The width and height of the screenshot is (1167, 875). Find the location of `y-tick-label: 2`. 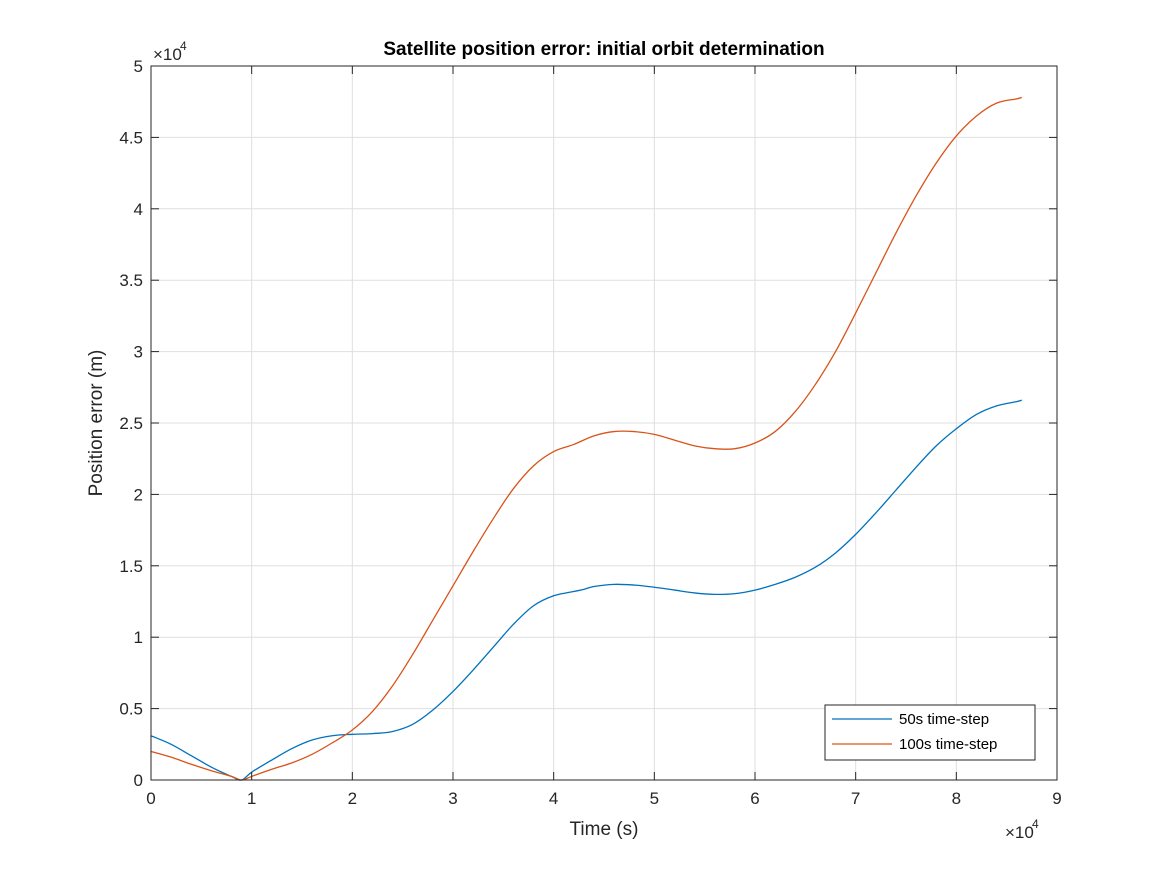

y-tick-label: 2 is located at coordinates (138, 494).